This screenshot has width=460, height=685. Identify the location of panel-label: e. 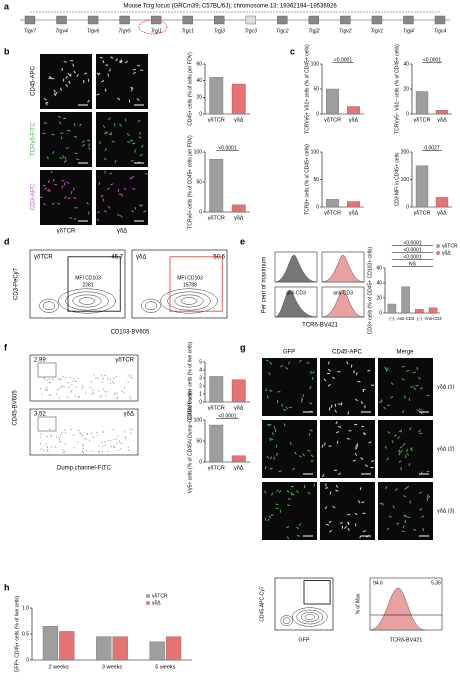
(242, 241).